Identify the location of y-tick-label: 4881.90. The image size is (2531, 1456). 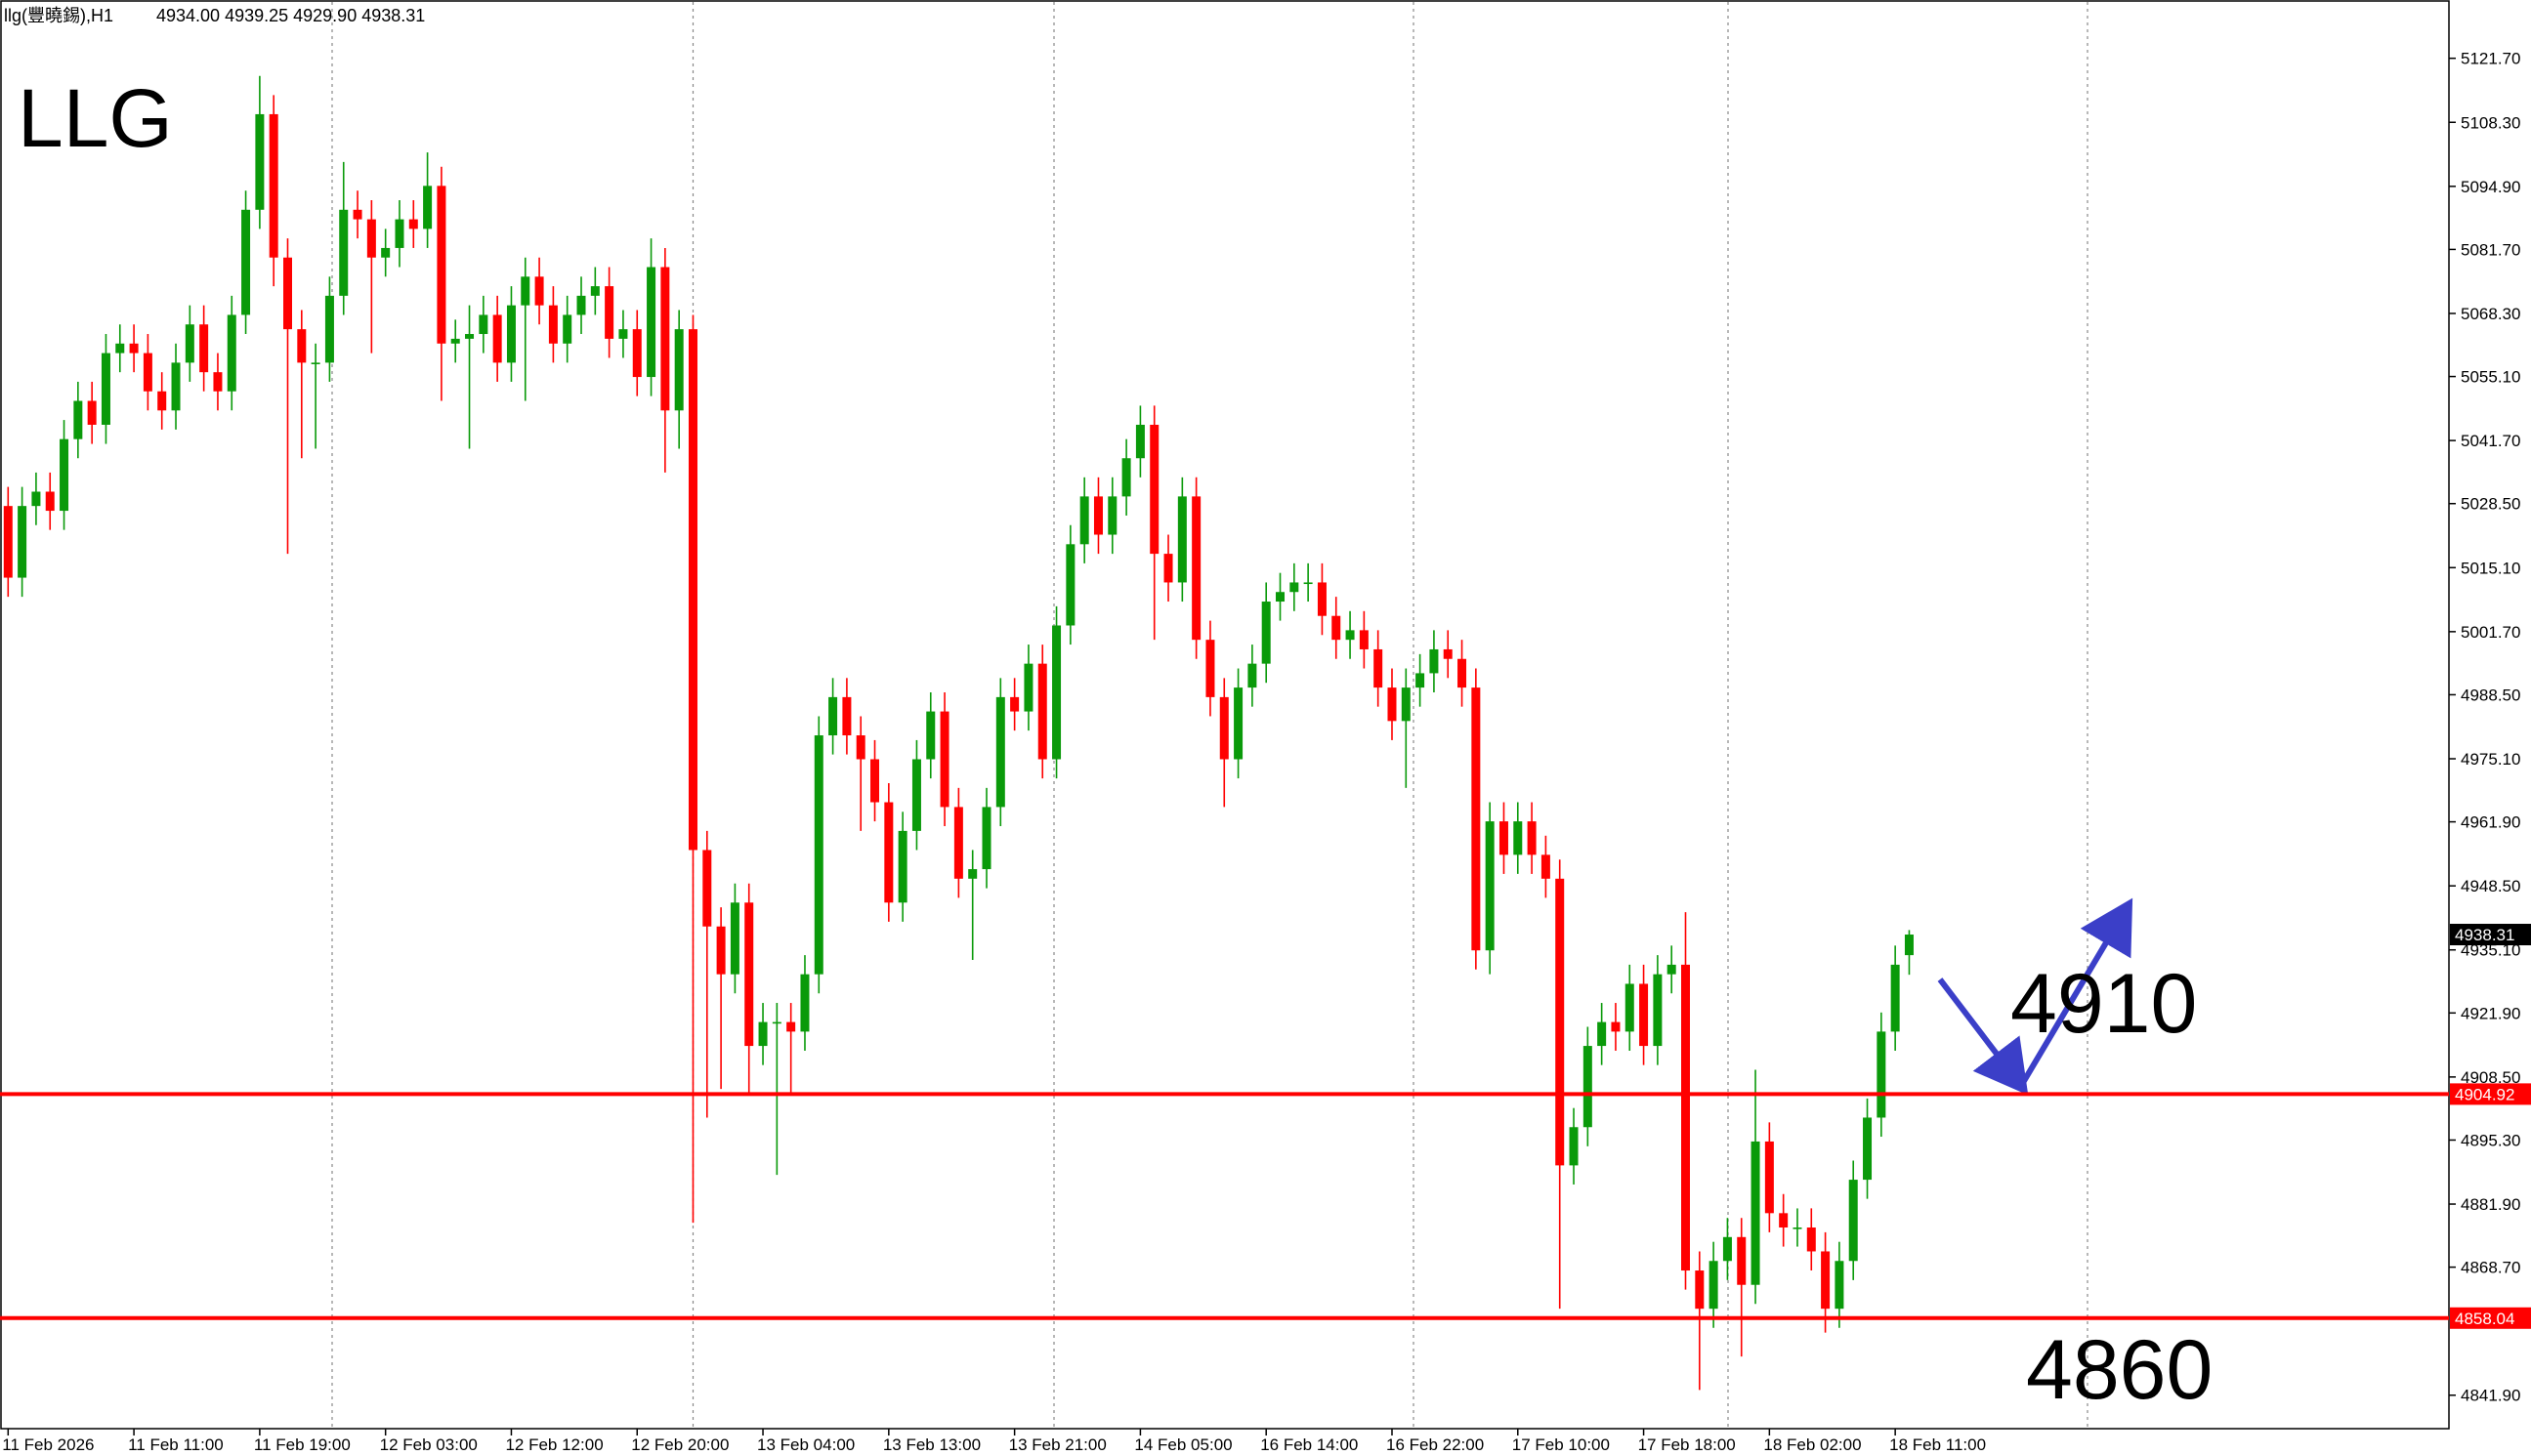
(2491, 1204).